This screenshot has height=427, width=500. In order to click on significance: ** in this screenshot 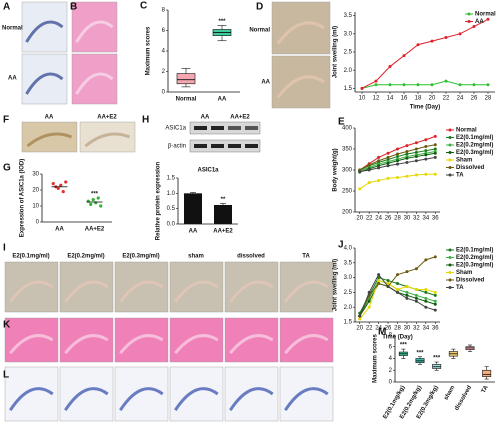, I will do `click(223, 200)`.